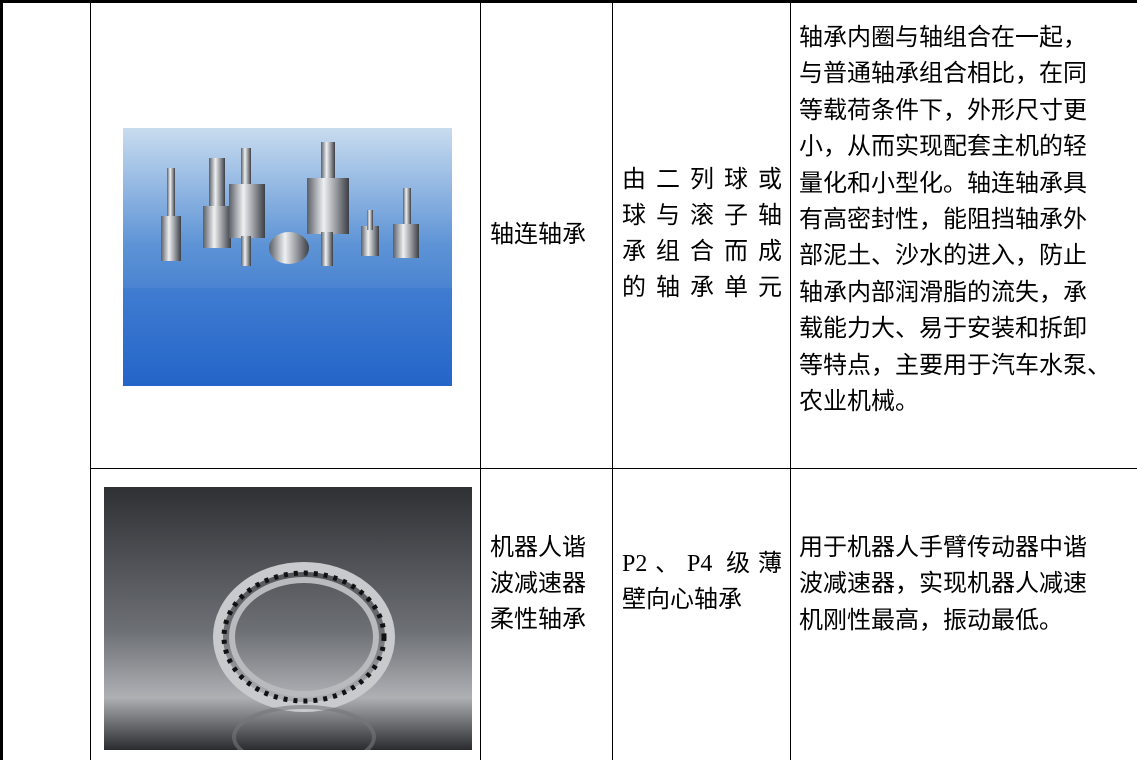  I want to click on description: 波减速器，实现机器人减速, so click(943, 584).